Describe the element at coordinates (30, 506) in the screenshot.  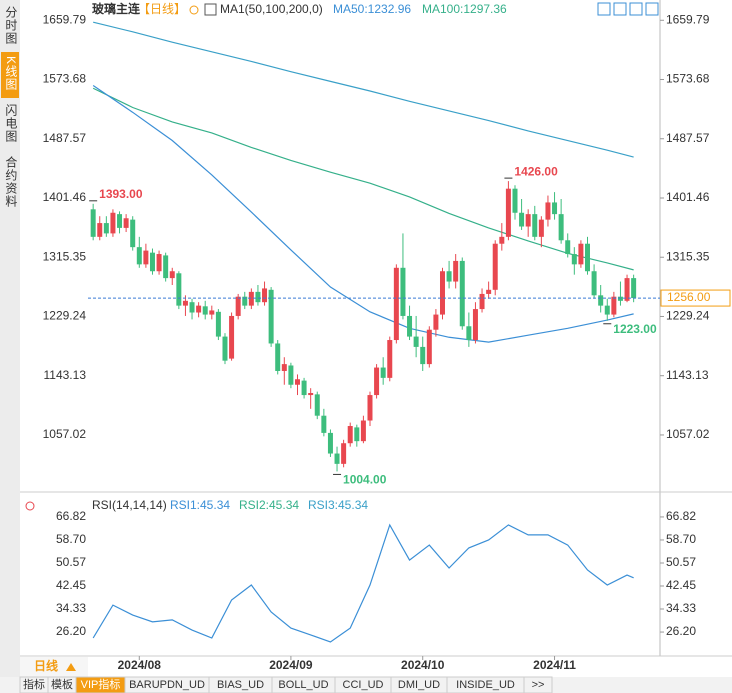
I see `rsi-icon` at that location.